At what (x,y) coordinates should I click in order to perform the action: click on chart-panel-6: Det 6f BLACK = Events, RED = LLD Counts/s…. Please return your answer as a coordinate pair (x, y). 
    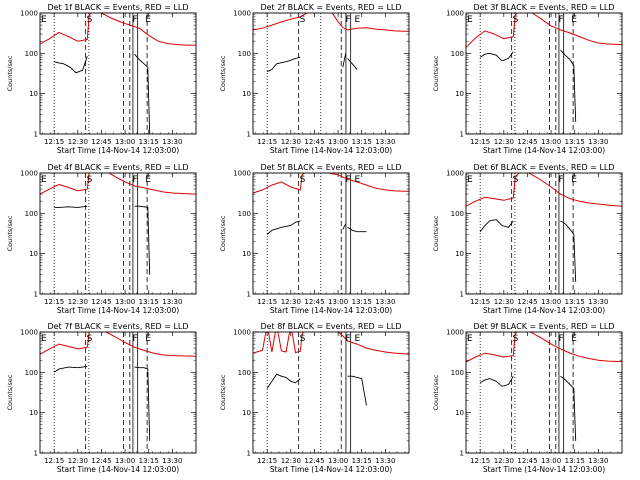
    Looking at the image, I should click on (527, 239).